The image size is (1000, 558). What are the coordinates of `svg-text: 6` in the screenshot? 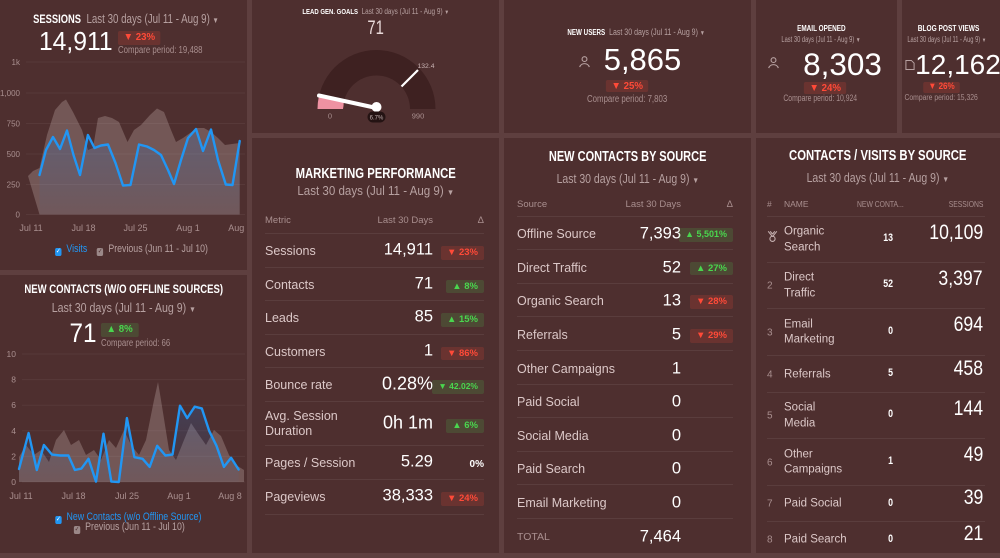 It's located at (13, 405).